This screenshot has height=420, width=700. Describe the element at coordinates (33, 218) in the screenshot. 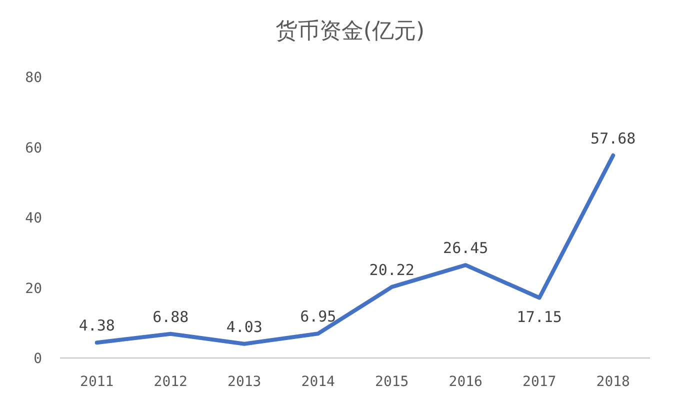

I see `y-tick-label: 40` at that location.